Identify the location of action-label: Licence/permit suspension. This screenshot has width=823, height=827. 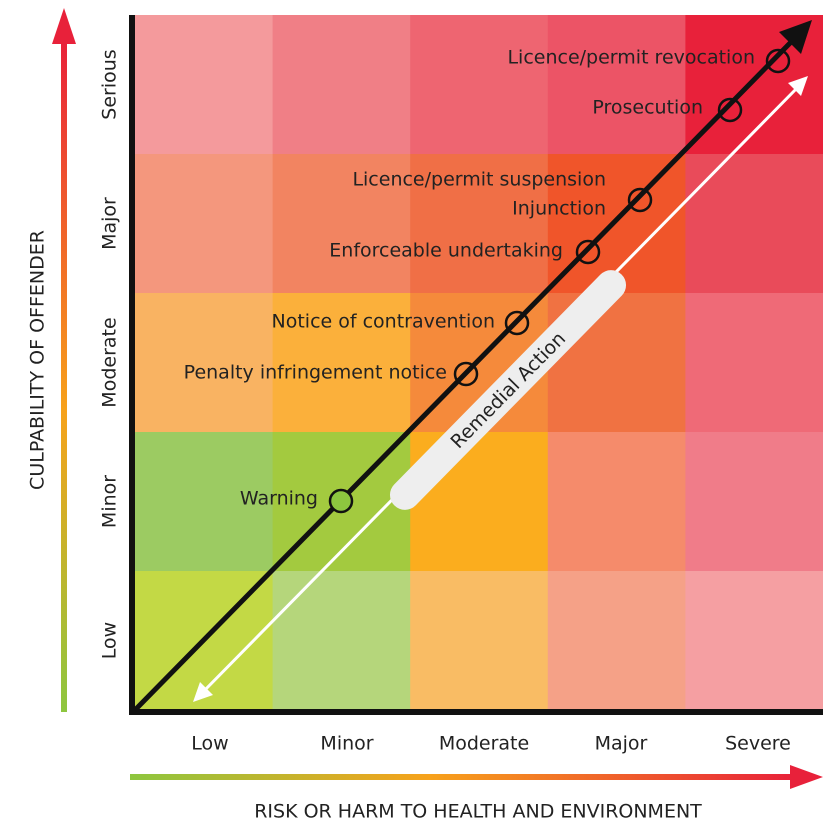
(479, 180).